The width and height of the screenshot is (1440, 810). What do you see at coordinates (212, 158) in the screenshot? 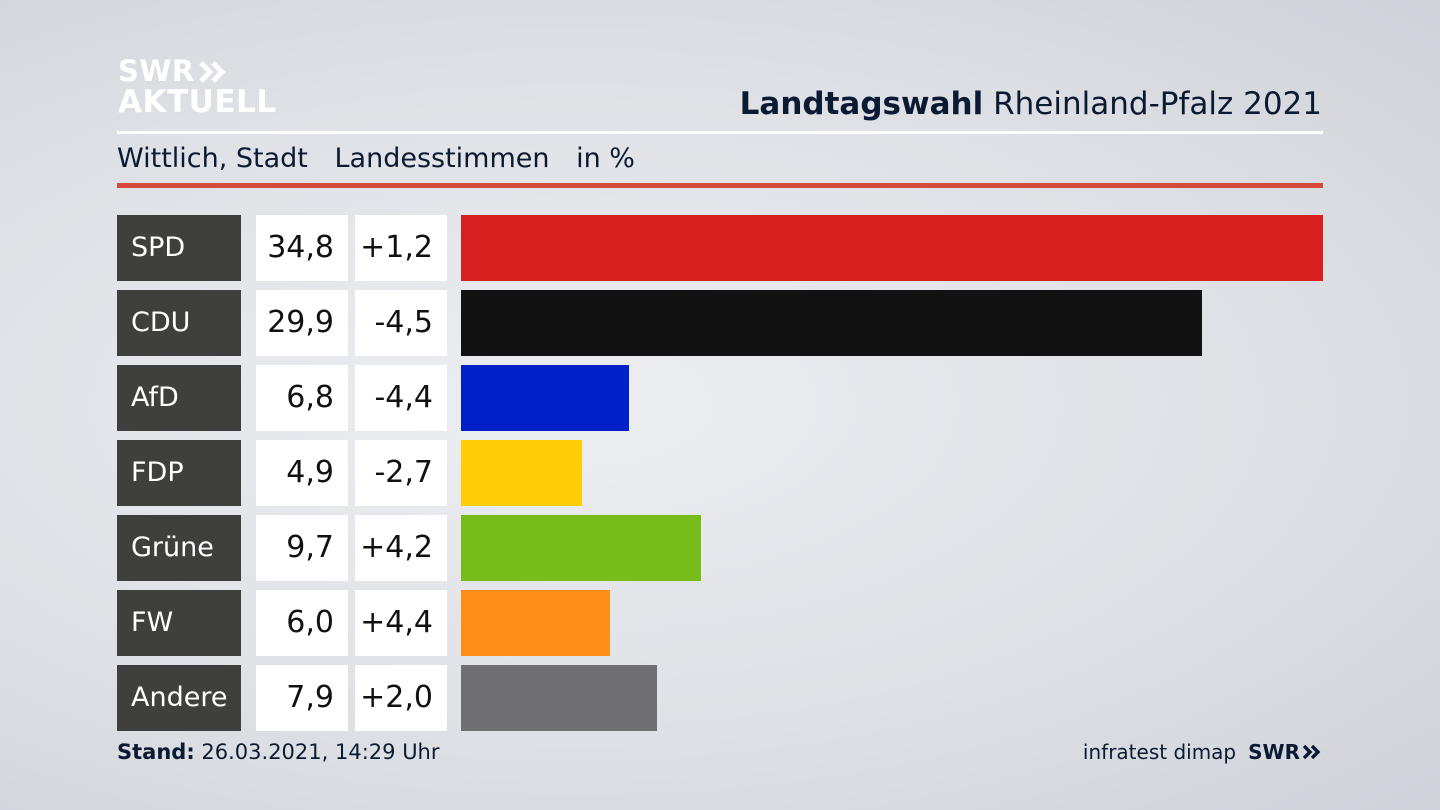
I see `subtitle-place: Wittlich, Stadt` at bounding box center [212, 158].